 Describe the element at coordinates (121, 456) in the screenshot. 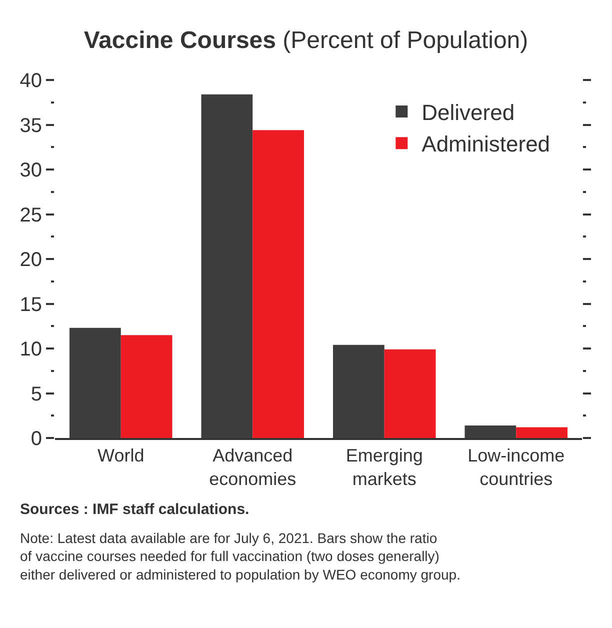

I see `x-tick-label: World` at that location.